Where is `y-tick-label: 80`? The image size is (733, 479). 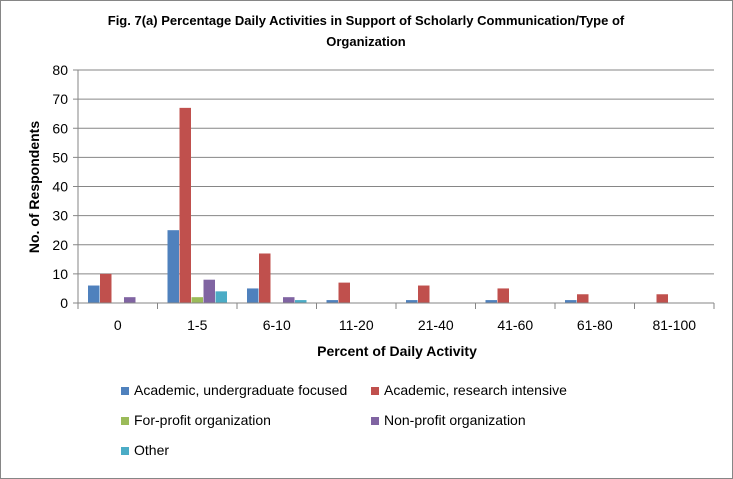
y-tick-label: 80 is located at coordinates (60, 70).